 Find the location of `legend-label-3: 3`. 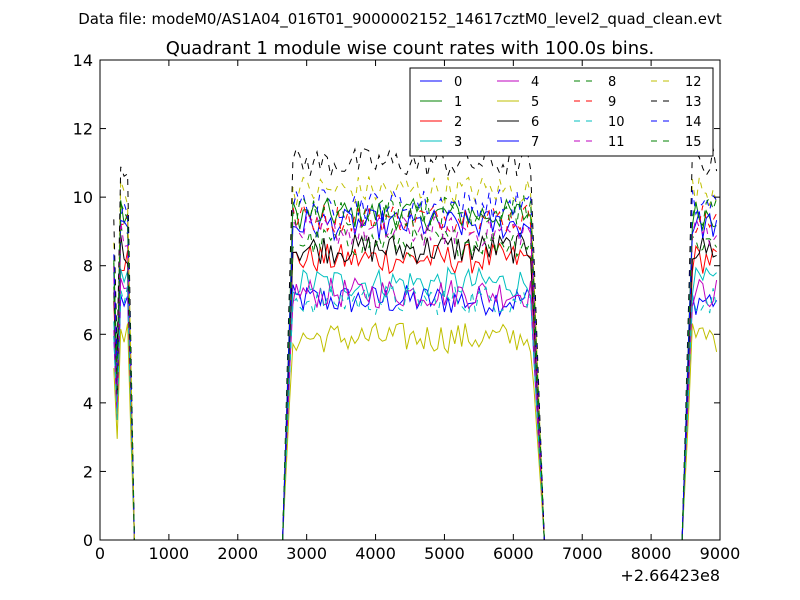

legend-label-3: 3 is located at coordinates (458, 142).